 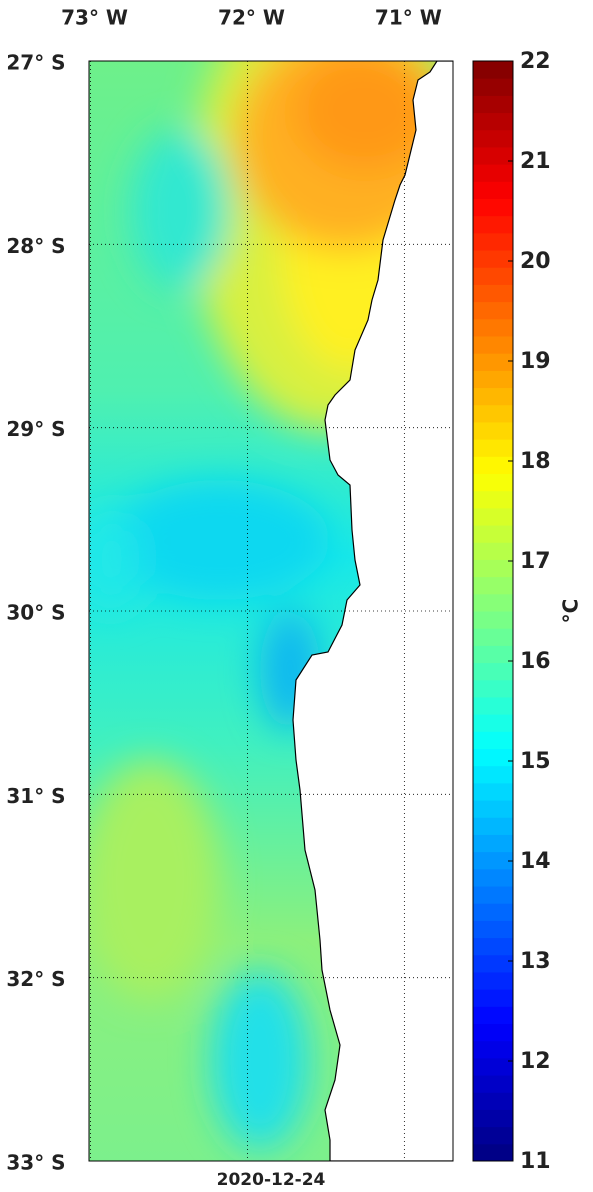 What do you see at coordinates (271, 1179) in the screenshot?
I see `date-label: 2020-12-24` at bounding box center [271, 1179].